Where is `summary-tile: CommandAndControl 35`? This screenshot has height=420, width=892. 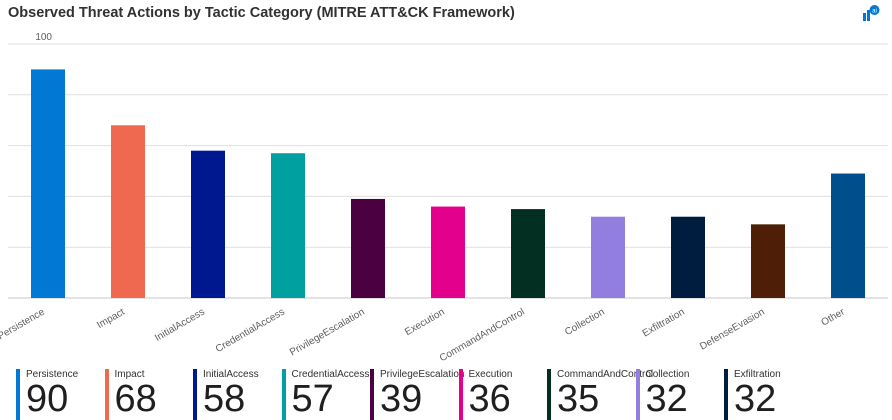
summary-tile: CommandAndControl 35 is located at coordinates (600, 394).